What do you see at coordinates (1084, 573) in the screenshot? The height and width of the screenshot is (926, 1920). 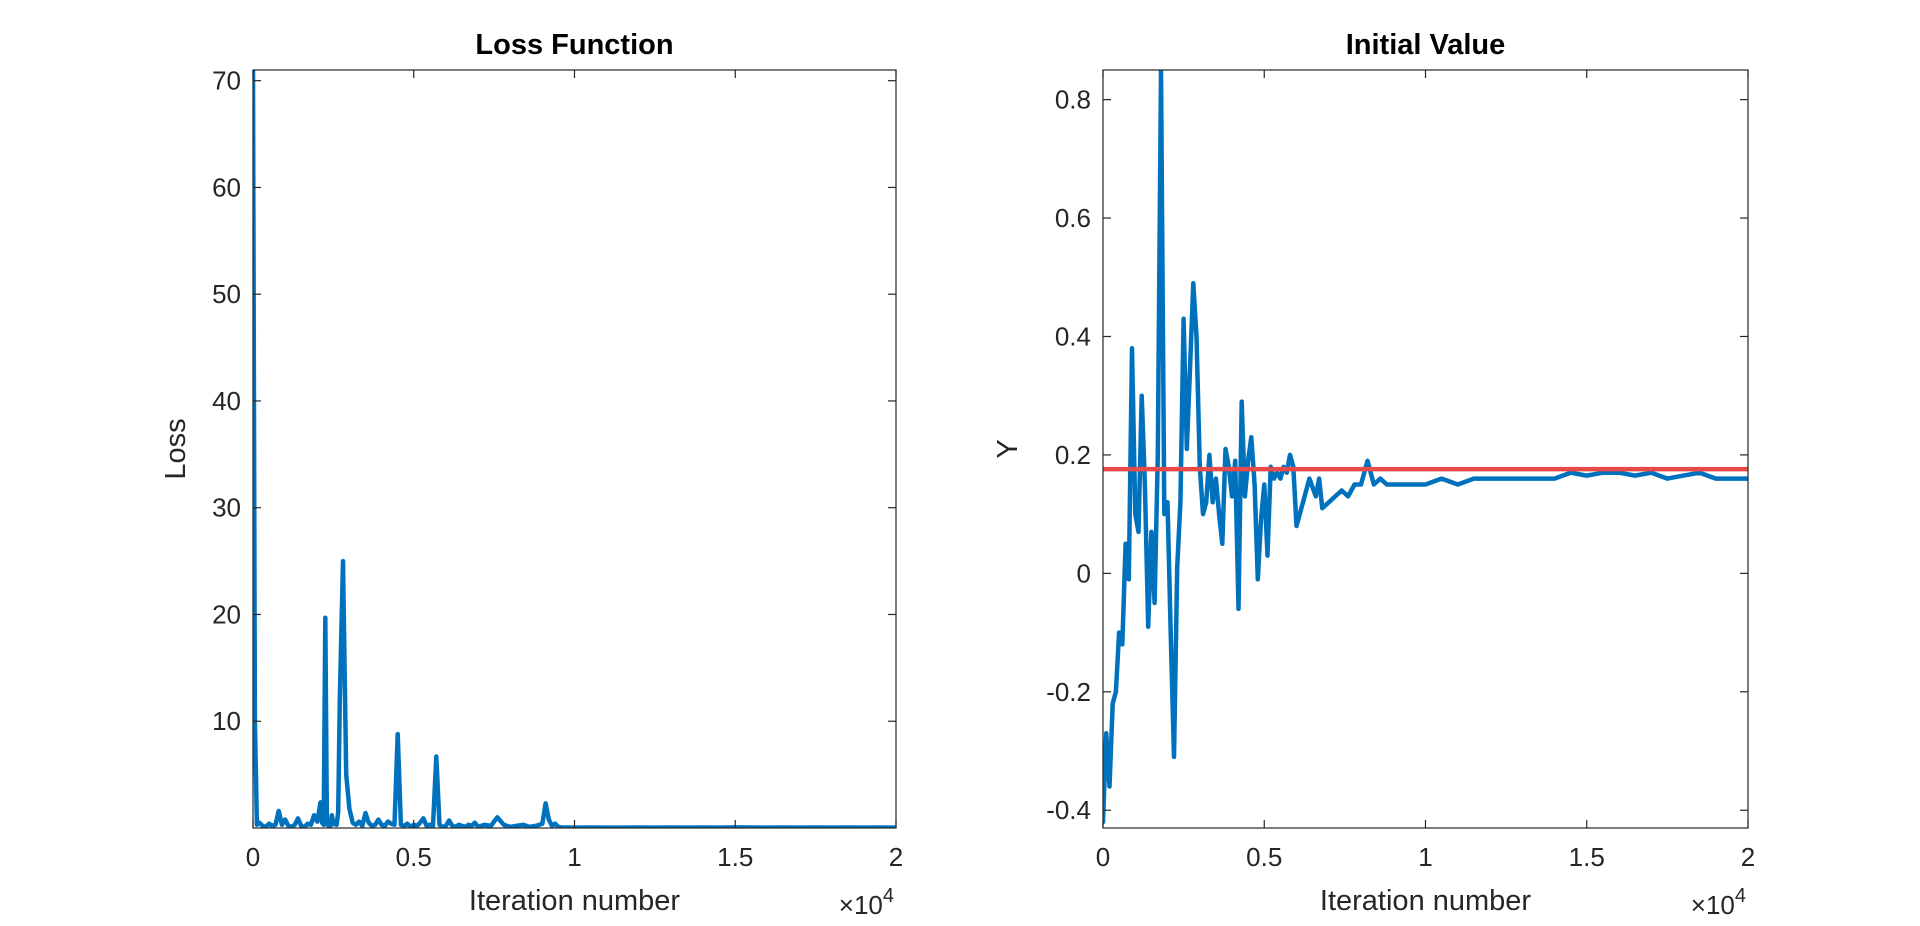 I see `y-tick-label: 0` at bounding box center [1084, 573].